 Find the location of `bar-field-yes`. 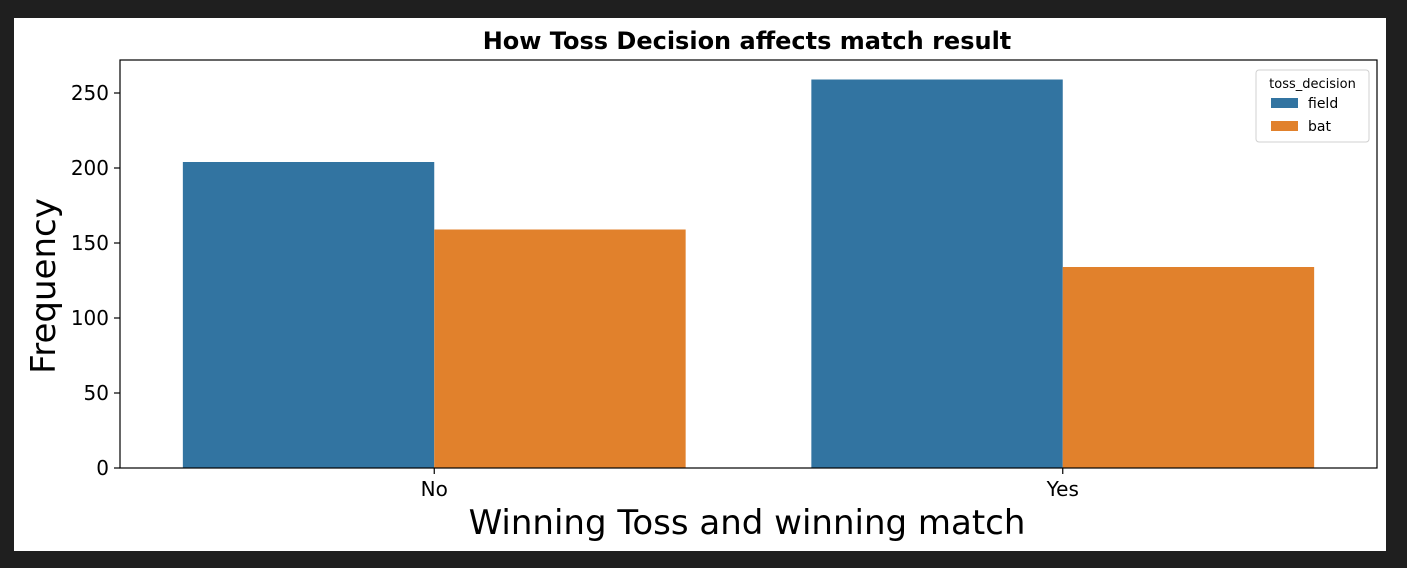

bar-field-yes is located at coordinates (937, 273).